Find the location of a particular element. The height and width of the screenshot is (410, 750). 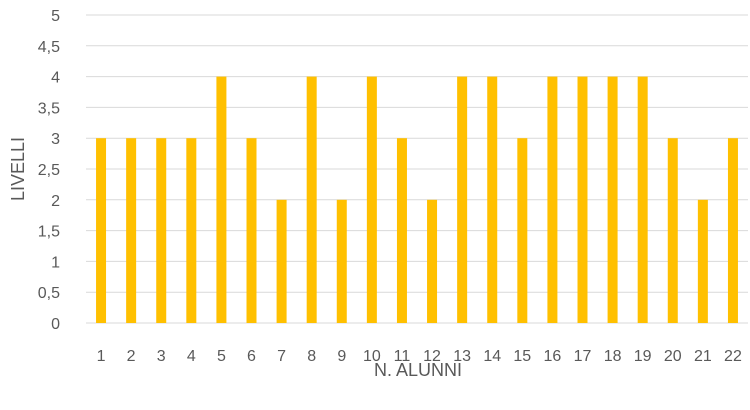

y-axis-title: LIVELLI is located at coordinates (18, 169).